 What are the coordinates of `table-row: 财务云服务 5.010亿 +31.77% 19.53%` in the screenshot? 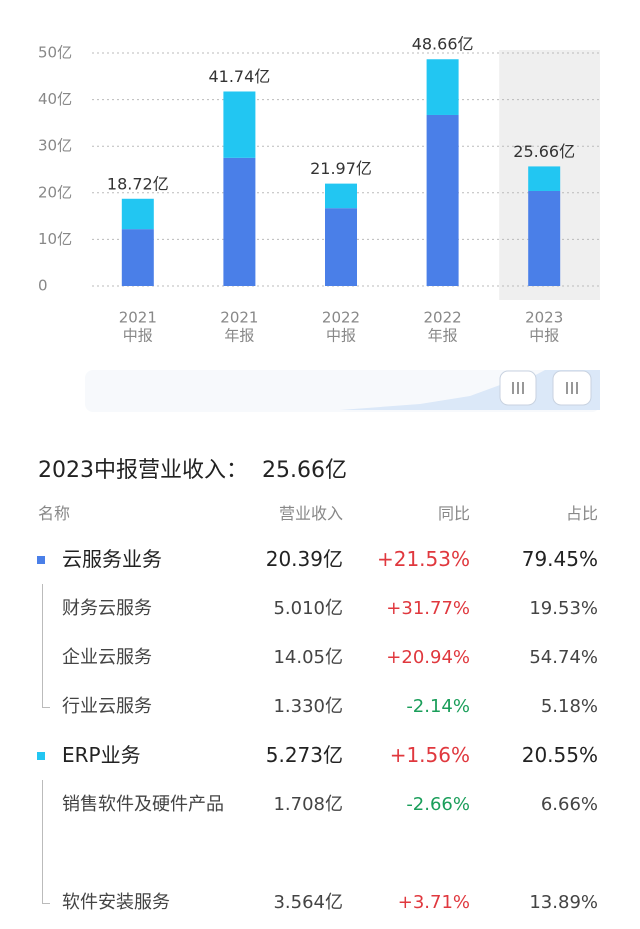 It's located at (320, 608).